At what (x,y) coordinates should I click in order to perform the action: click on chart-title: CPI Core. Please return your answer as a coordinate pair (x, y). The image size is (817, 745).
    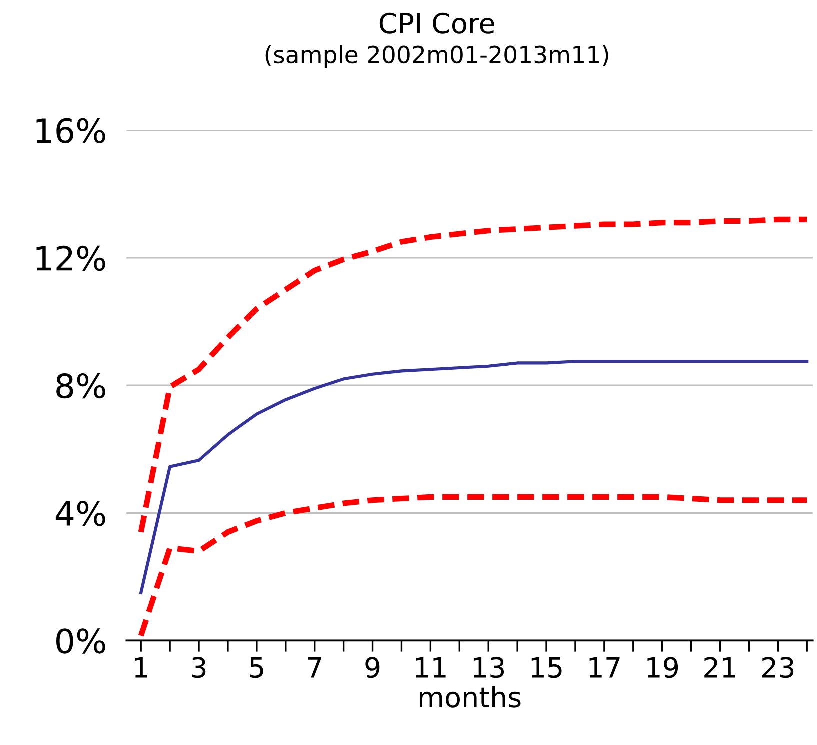
    Looking at the image, I should click on (437, 23).